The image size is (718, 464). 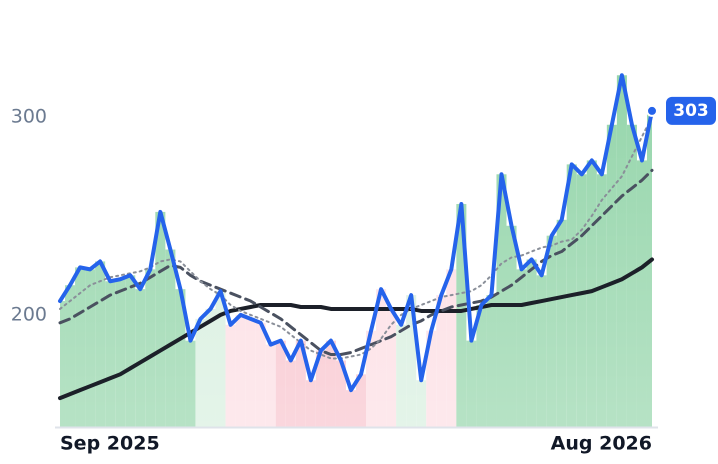 What do you see at coordinates (652, 110) in the screenshot?
I see `last-point` at bounding box center [652, 110].